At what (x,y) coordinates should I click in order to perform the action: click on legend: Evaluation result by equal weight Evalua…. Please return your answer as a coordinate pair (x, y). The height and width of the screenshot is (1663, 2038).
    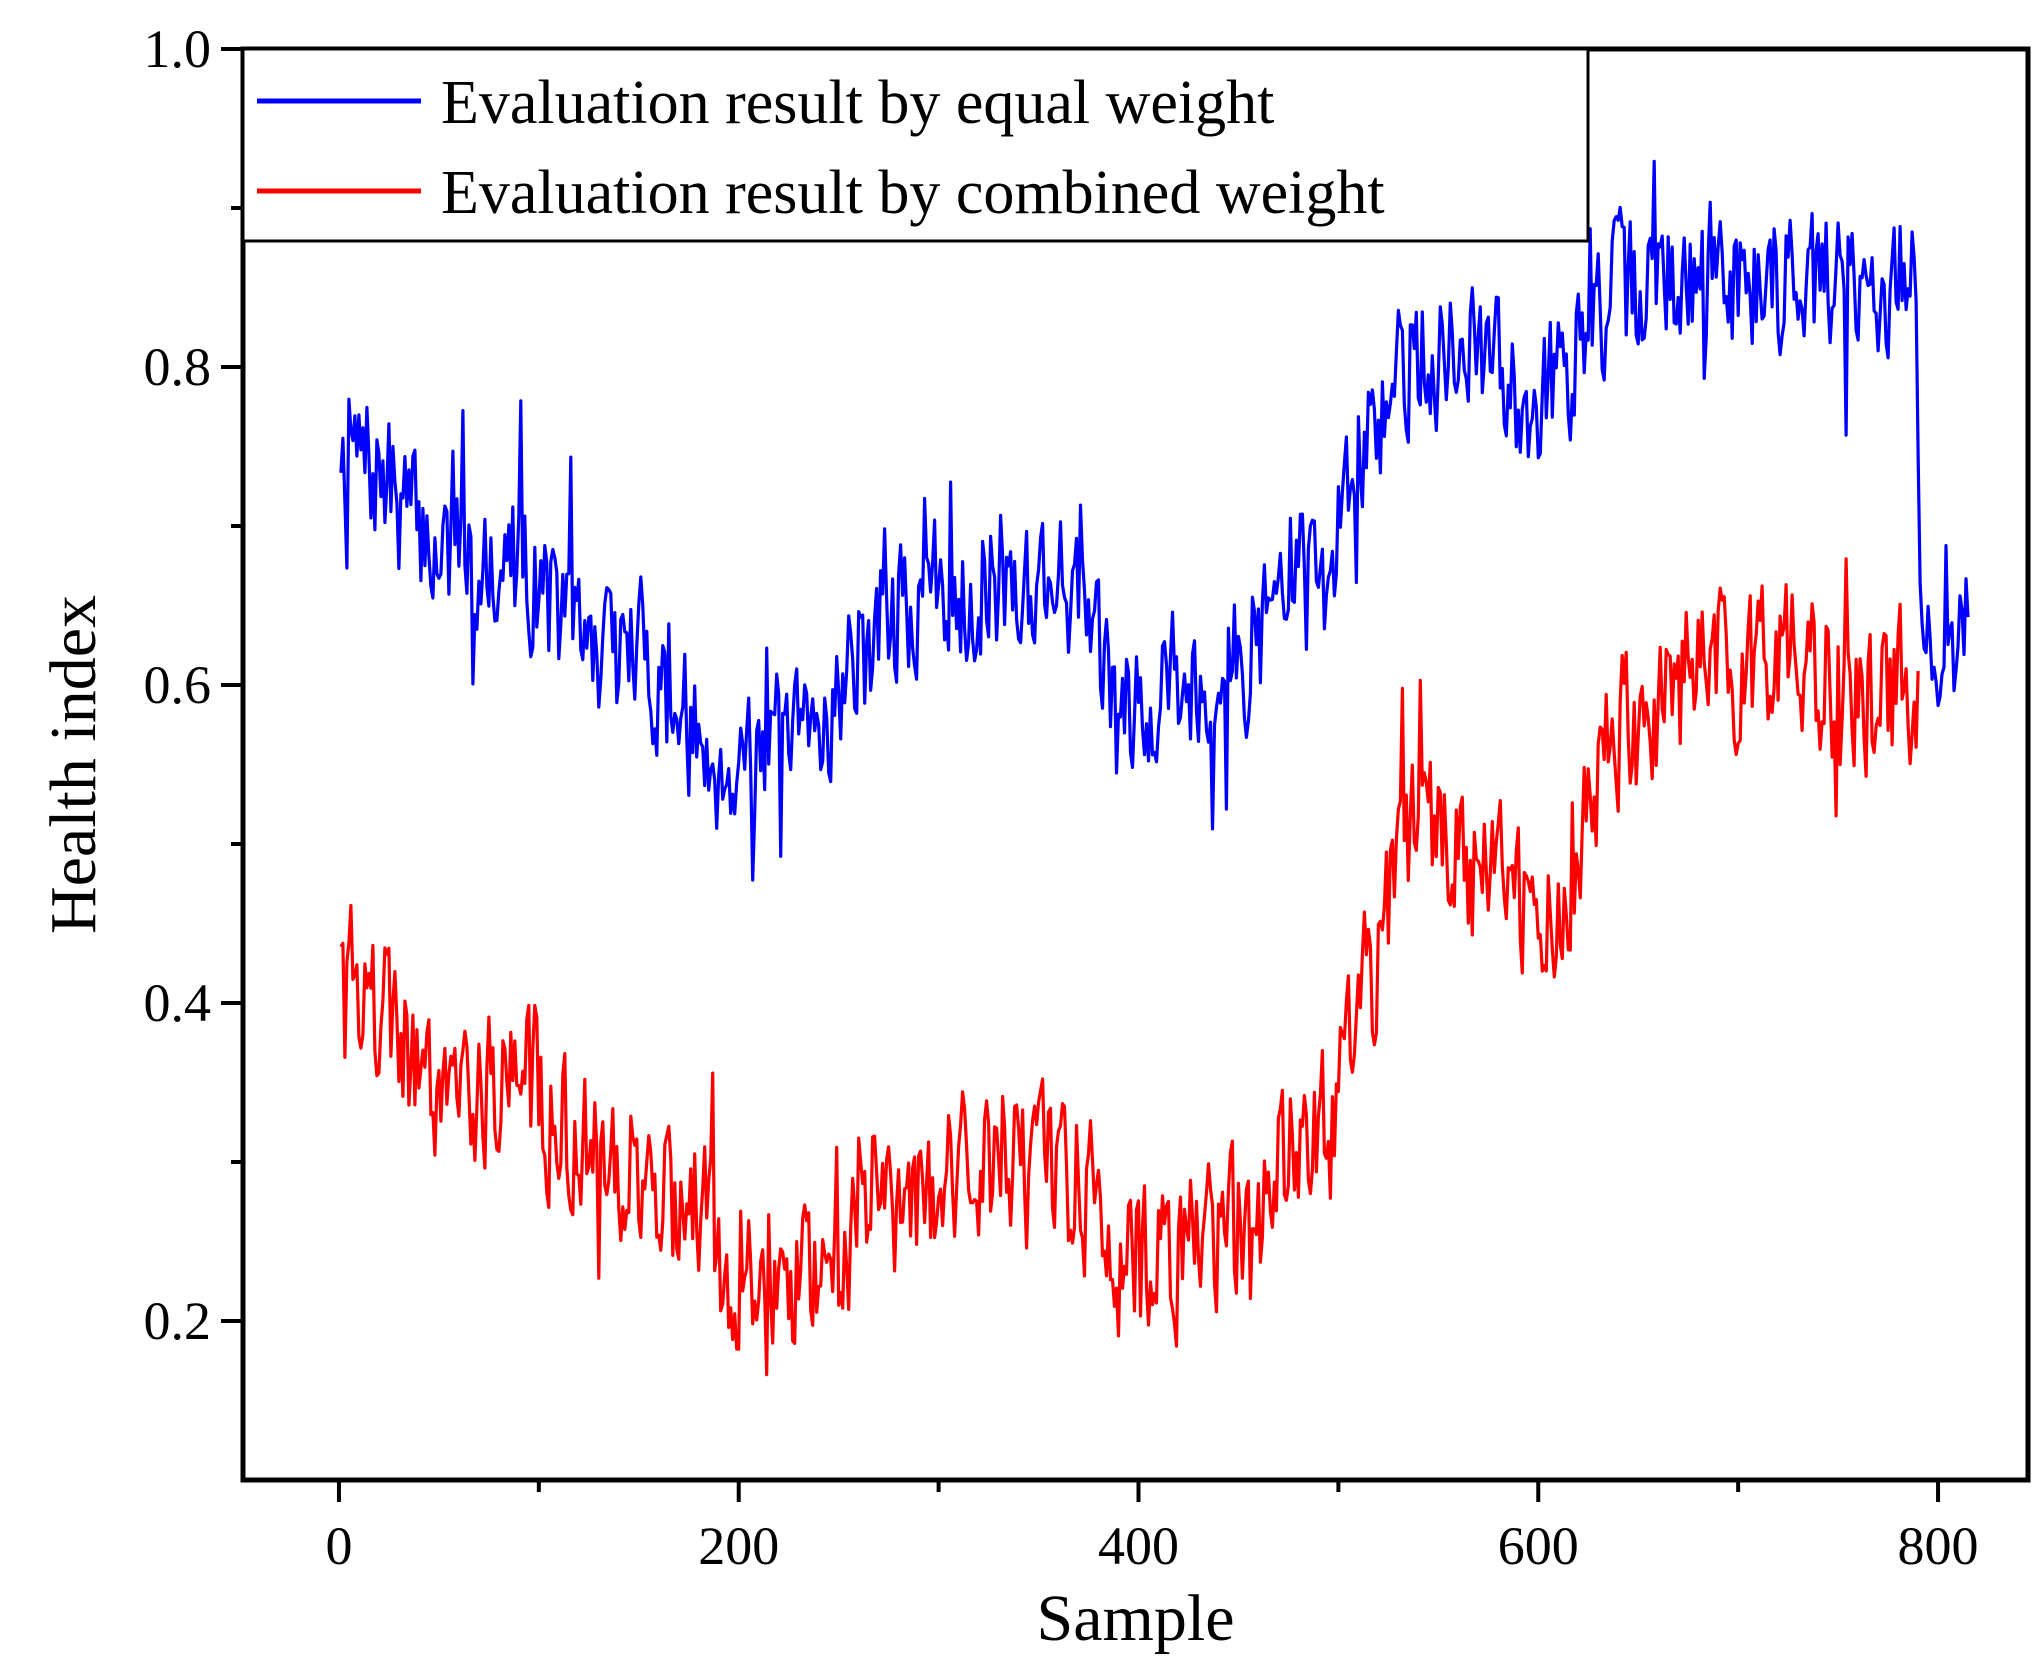
    Looking at the image, I should click on (915, 145).